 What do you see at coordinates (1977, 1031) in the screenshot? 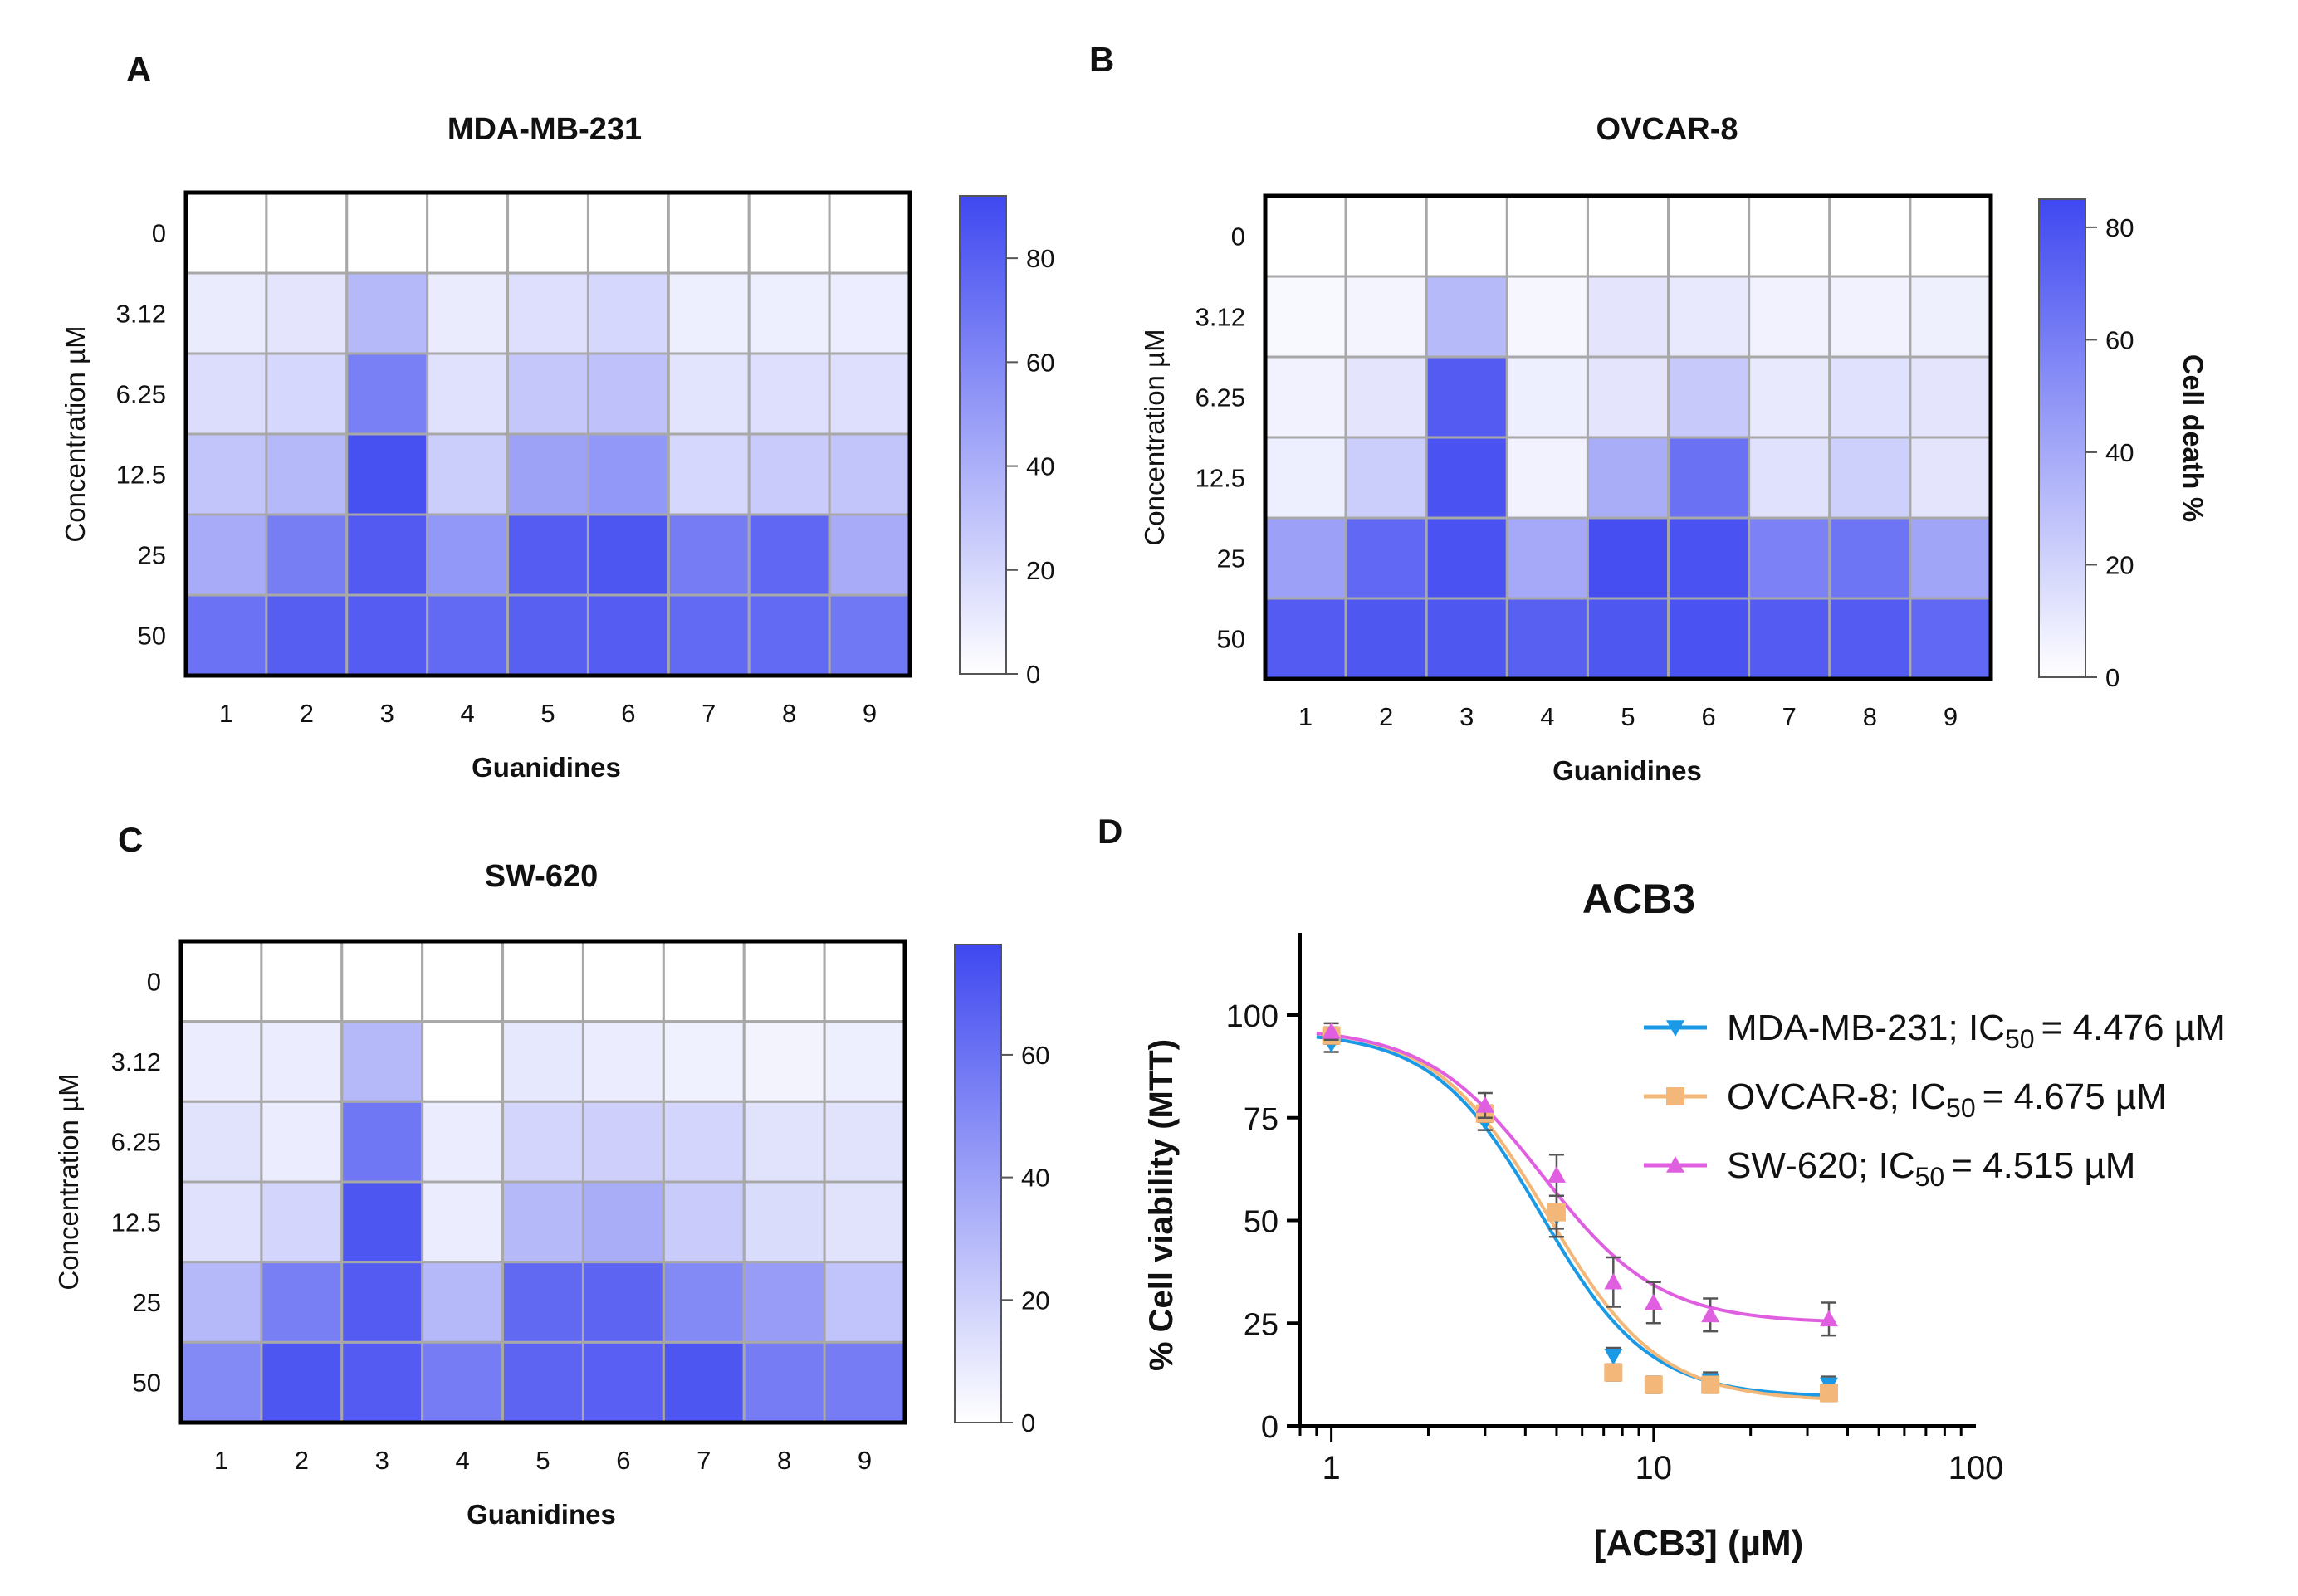
I see `legend-label: MDA-MB-231; IC50 = 4.476 µM` at bounding box center [1977, 1031].